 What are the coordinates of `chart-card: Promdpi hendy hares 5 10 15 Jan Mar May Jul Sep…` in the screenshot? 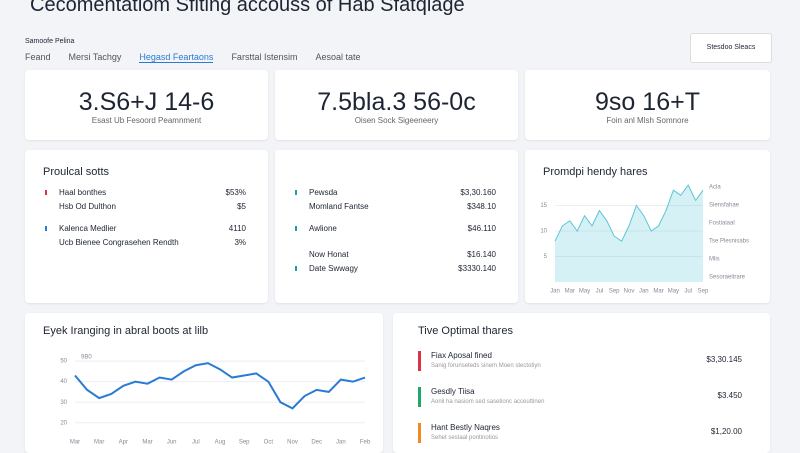 It's located at (647, 226).